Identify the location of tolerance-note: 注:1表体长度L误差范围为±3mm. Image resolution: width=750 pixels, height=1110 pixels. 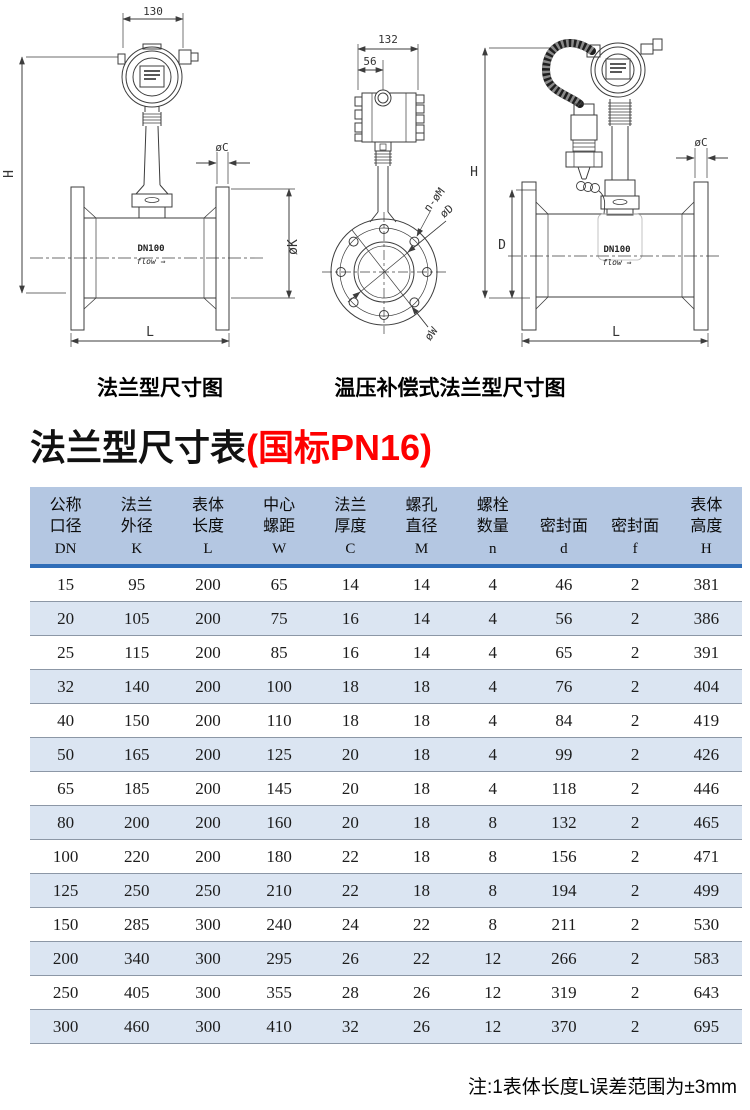
(602, 1087).